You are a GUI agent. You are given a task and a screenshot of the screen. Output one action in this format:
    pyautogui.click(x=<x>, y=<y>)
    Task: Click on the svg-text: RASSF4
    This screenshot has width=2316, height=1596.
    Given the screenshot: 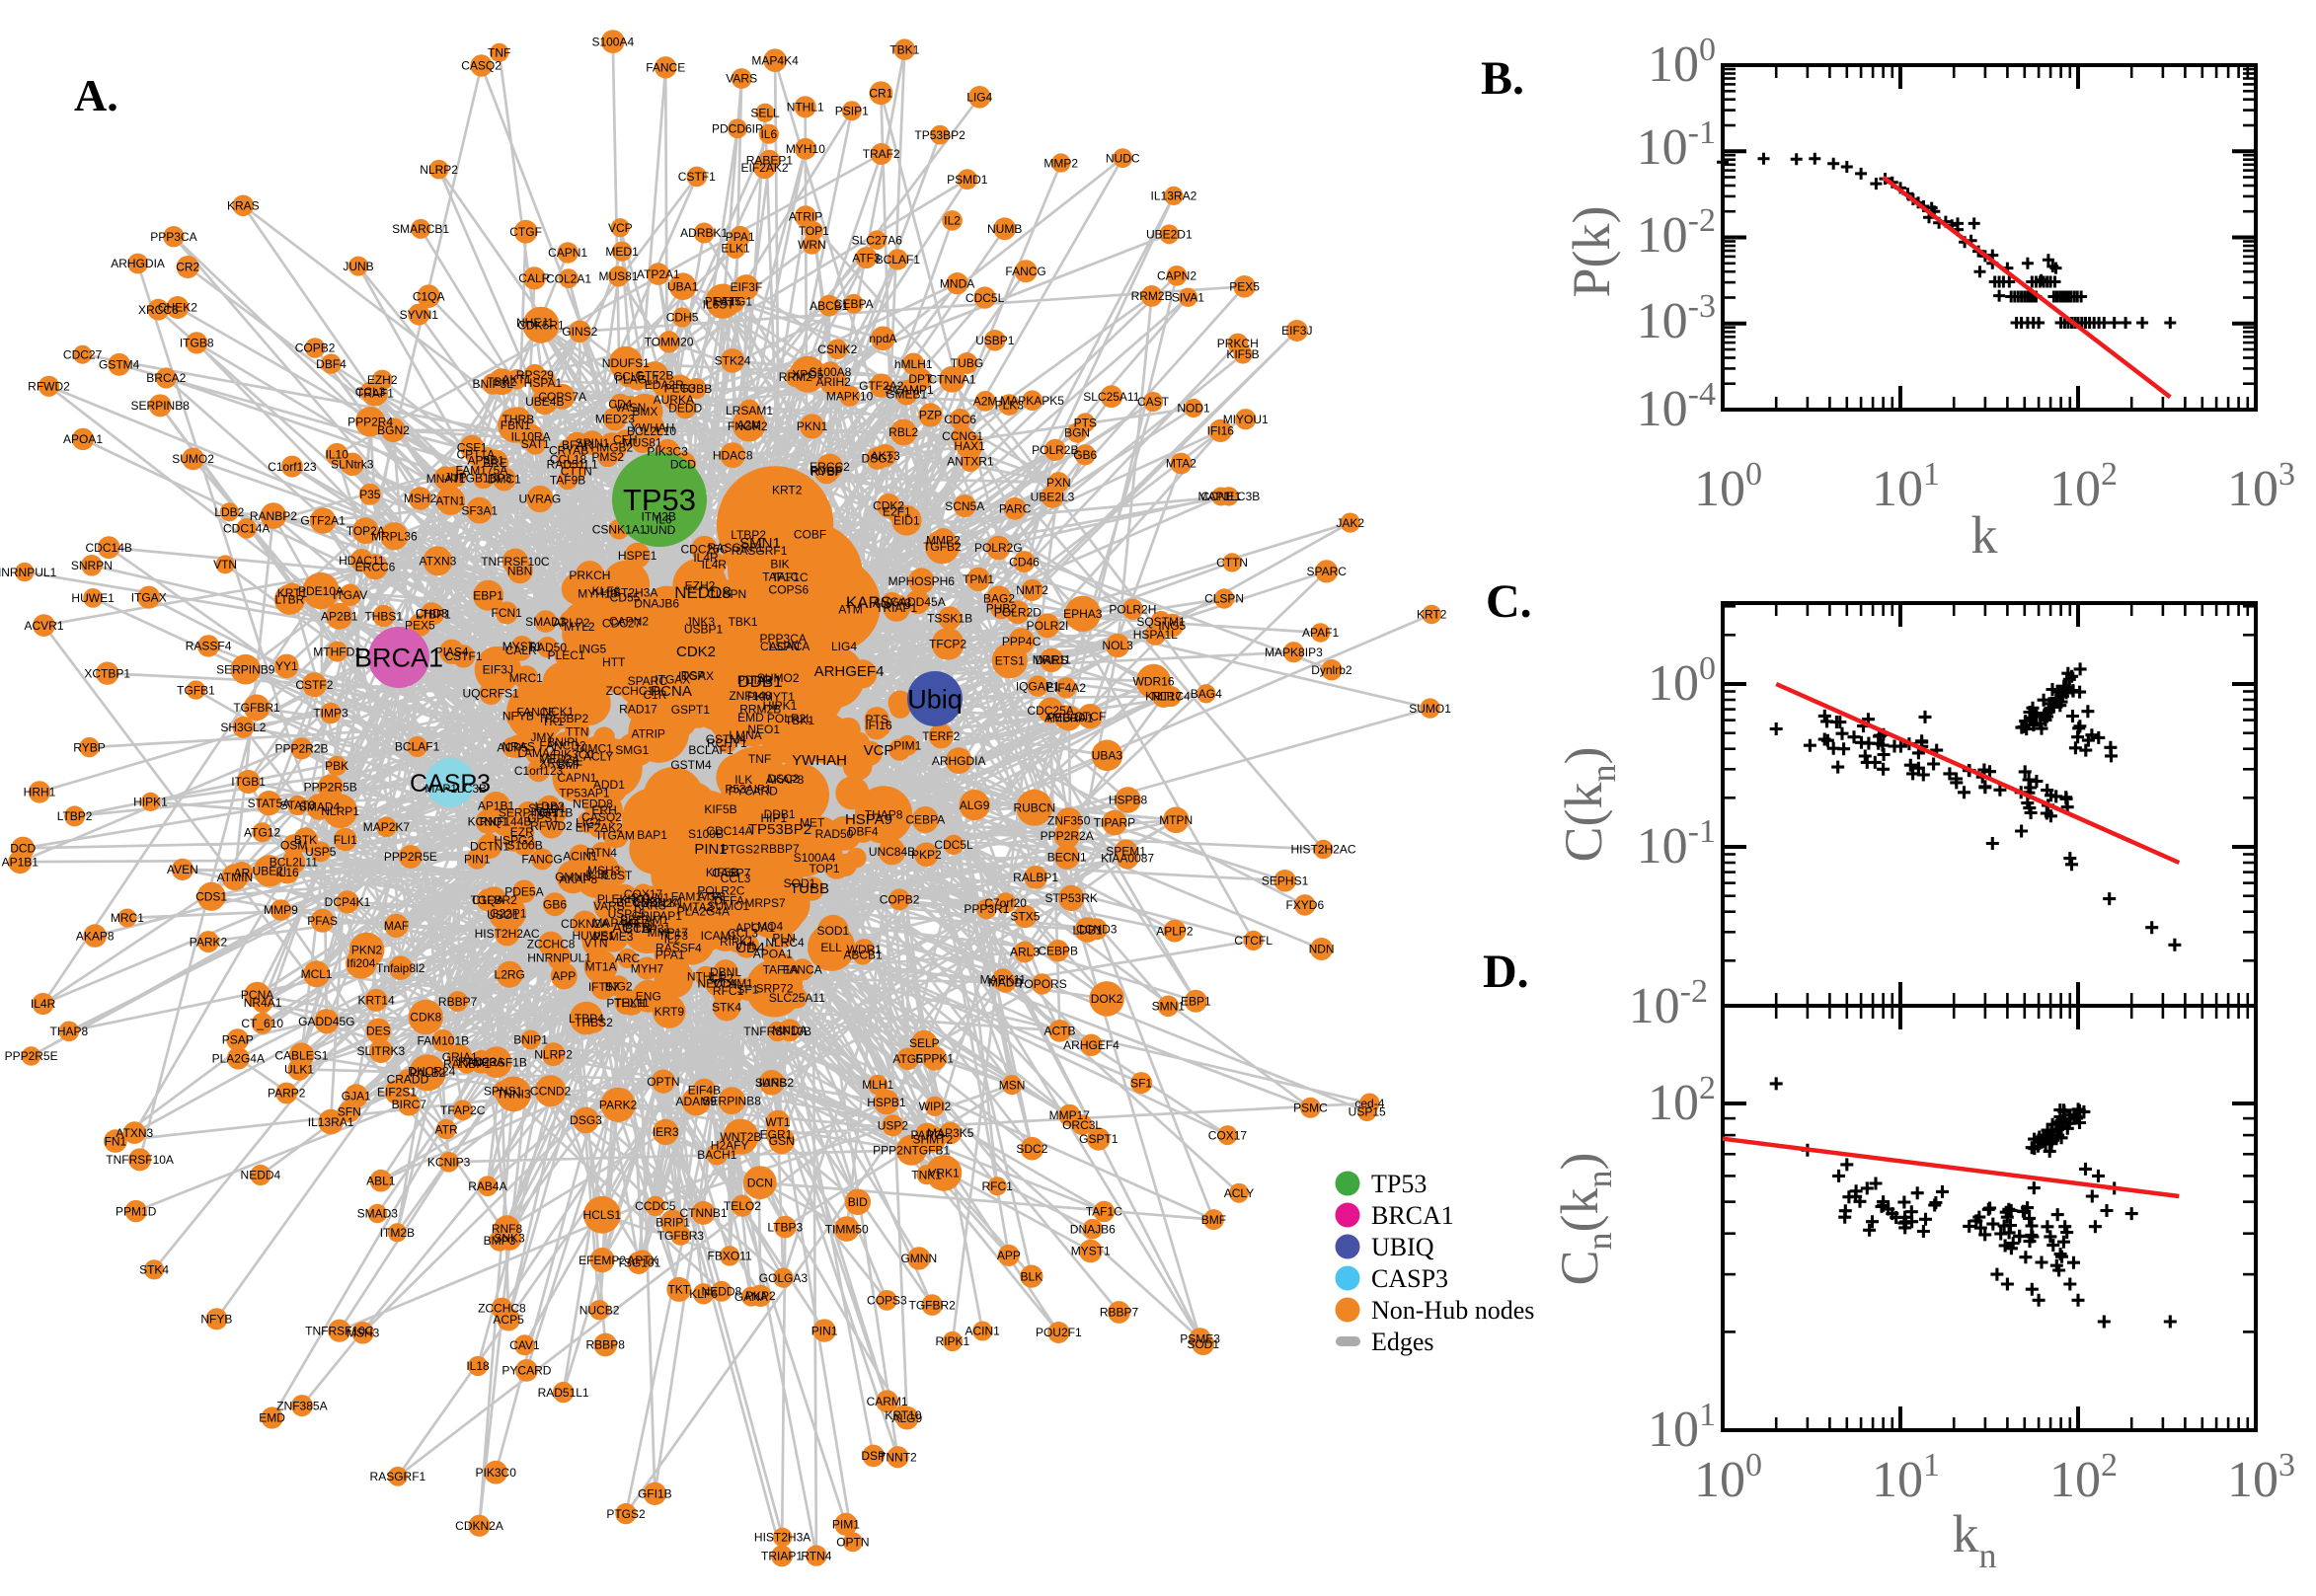 What is the action you would take?
    pyautogui.click(x=679, y=947)
    